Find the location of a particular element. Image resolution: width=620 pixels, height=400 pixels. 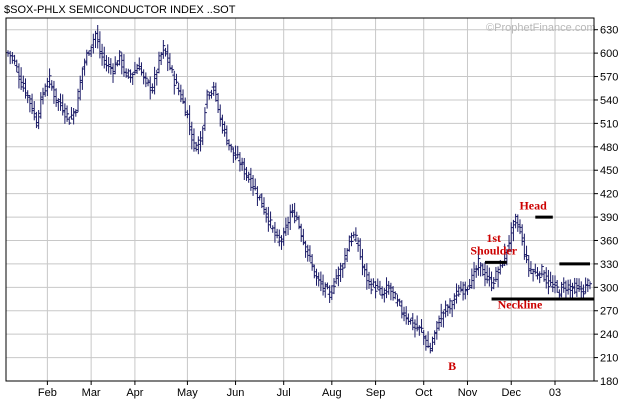

annotation-label: 1st is located at coordinates (493, 238).